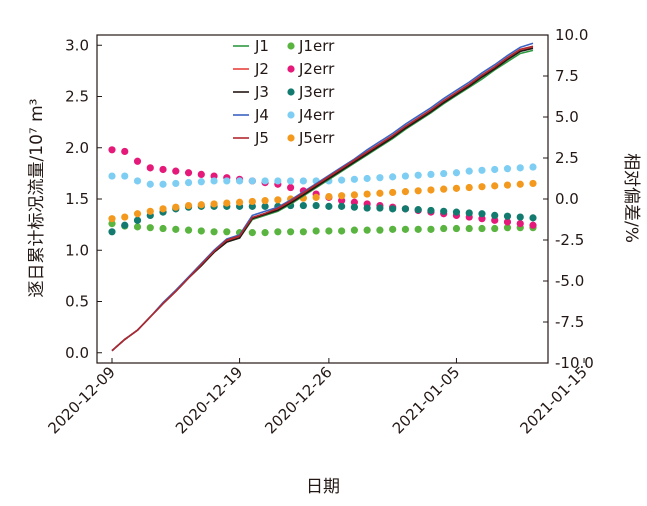  What do you see at coordinates (569, 240) in the screenshot?
I see `right-y-tick-label: -2.5` at bounding box center [569, 240].